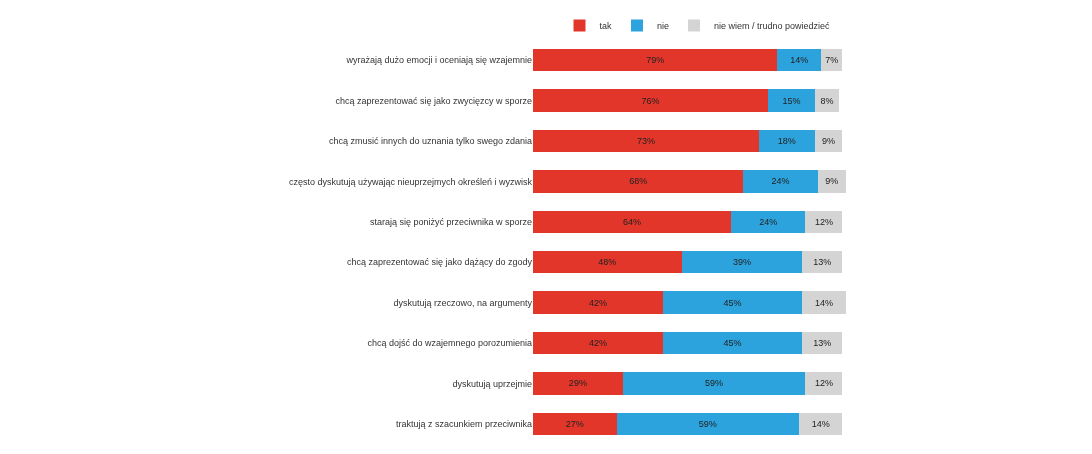 The image size is (1092, 454). Describe the element at coordinates (439, 262) in the screenshot. I see `y-tick-label: chcą zaprezentować się jako dążący do zgody` at that location.